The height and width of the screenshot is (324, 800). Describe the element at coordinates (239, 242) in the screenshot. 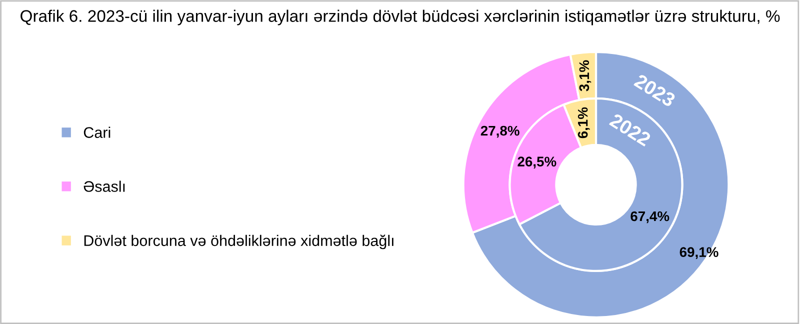

I see `legend-label: Dövlət borcuna və öhdəliklərinə xidmətlə bağlı` at that location.